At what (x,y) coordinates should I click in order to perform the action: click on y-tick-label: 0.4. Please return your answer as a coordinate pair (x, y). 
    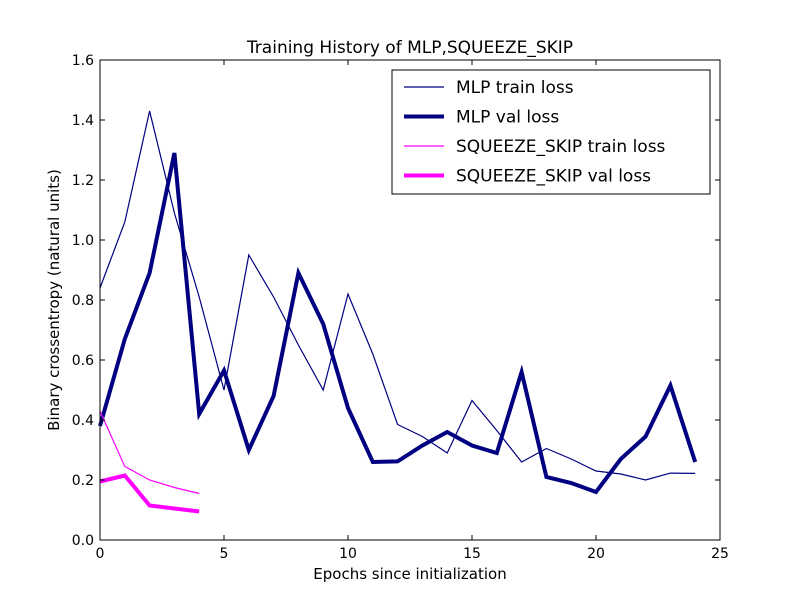
    Looking at the image, I should click on (83, 421).